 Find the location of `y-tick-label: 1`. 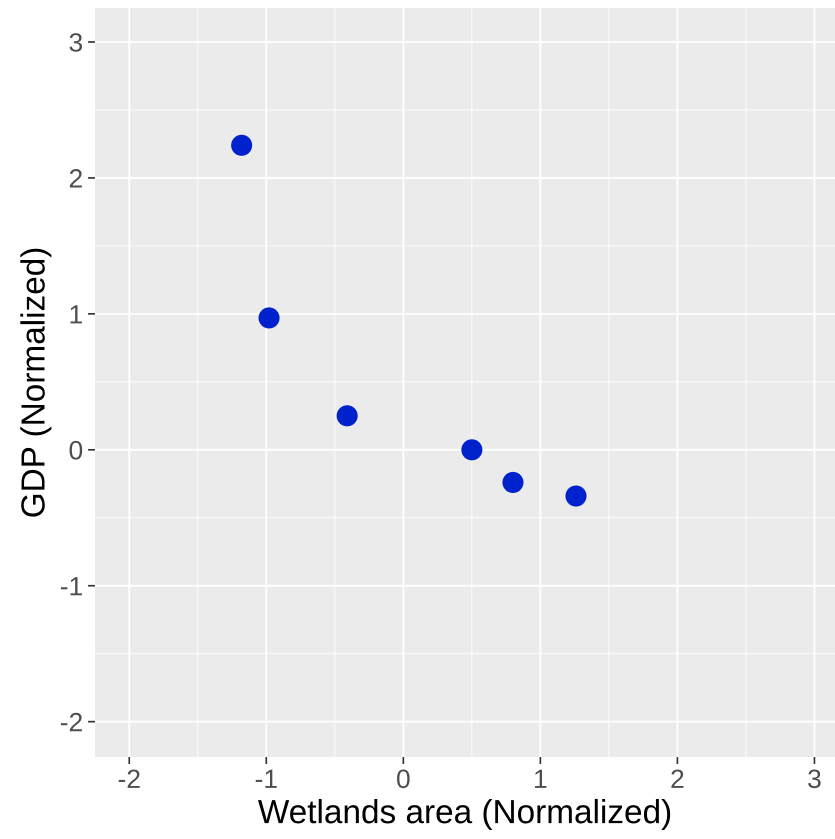

y-tick-label: 1 is located at coordinates (76, 314).